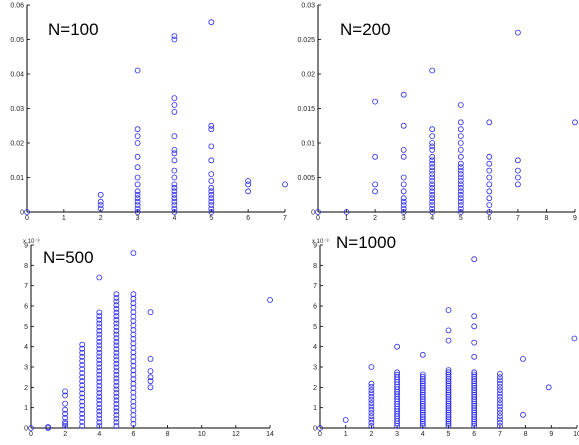  What do you see at coordinates (320, 434) in the screenshot?
I see `x-tick-label: 0` at bounding box center [320, 434].